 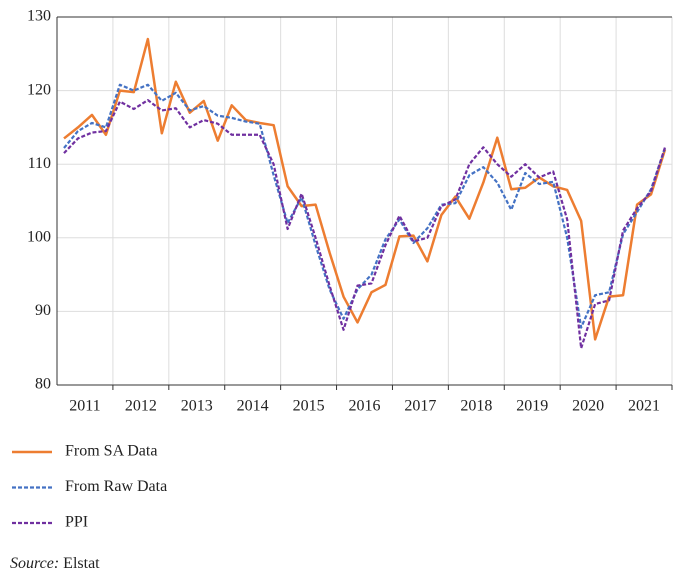 I want to click on source: Source: Elstat, so click(x=55, y=563).